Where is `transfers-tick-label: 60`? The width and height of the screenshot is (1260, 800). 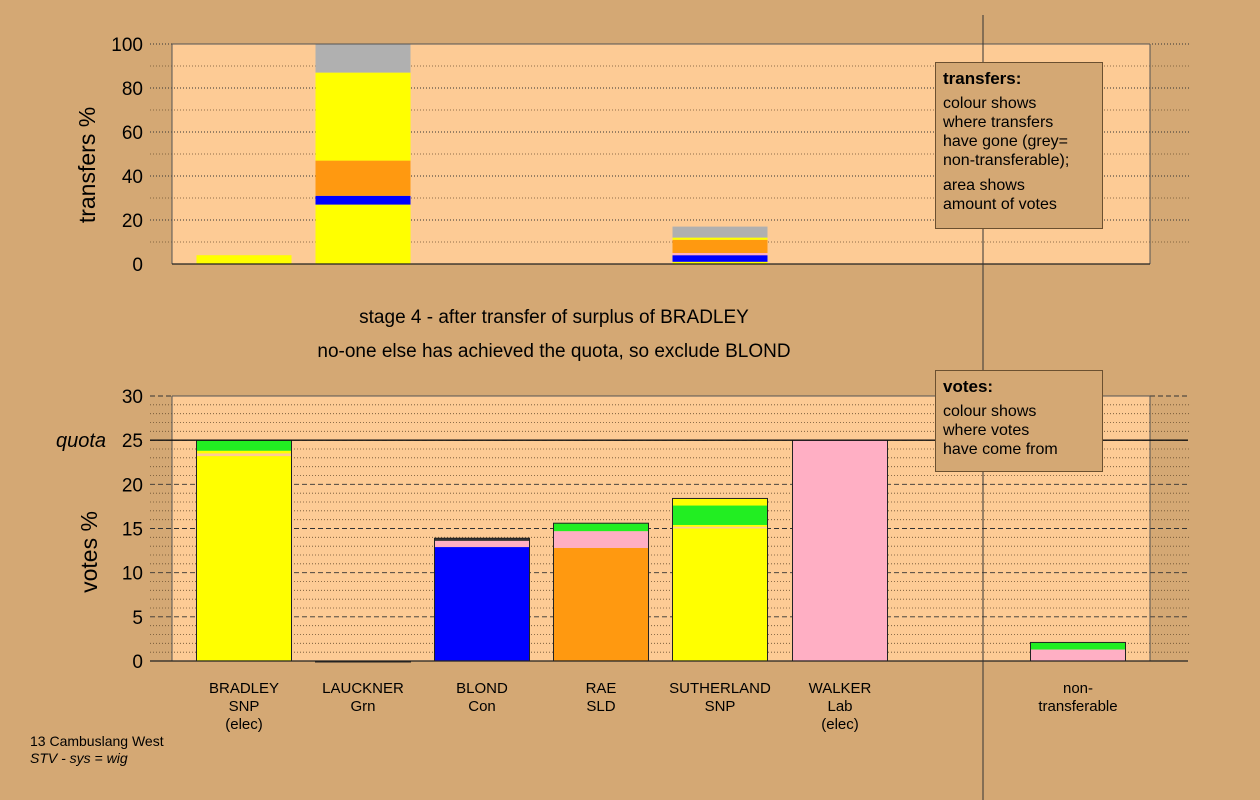 transfers-tick-label: 60 is located at coordinates (132, 133).